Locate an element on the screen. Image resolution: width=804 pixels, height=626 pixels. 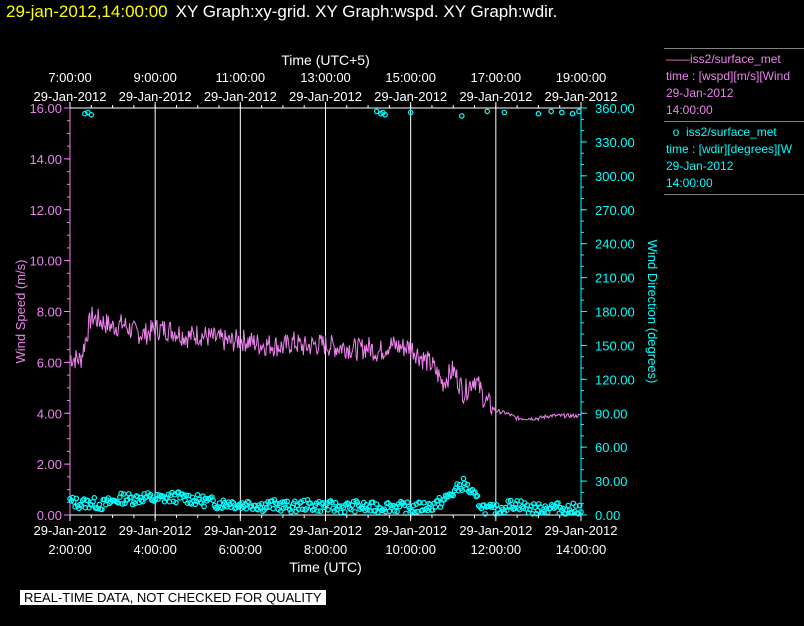
y-left-axis-label: Wind Speed (m/s) is located at coordinates (20, 311).